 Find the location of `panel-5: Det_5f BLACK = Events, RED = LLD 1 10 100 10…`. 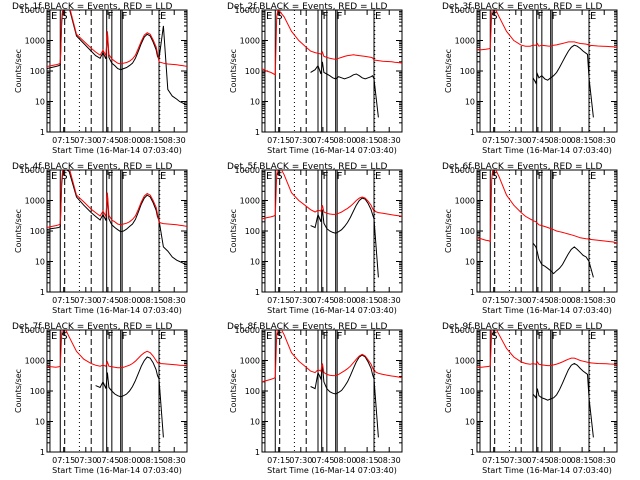

panel-5: Det_5f BLACK = Events, RED = LLD 1 10 100 10… is located at coordinates (315, 238).